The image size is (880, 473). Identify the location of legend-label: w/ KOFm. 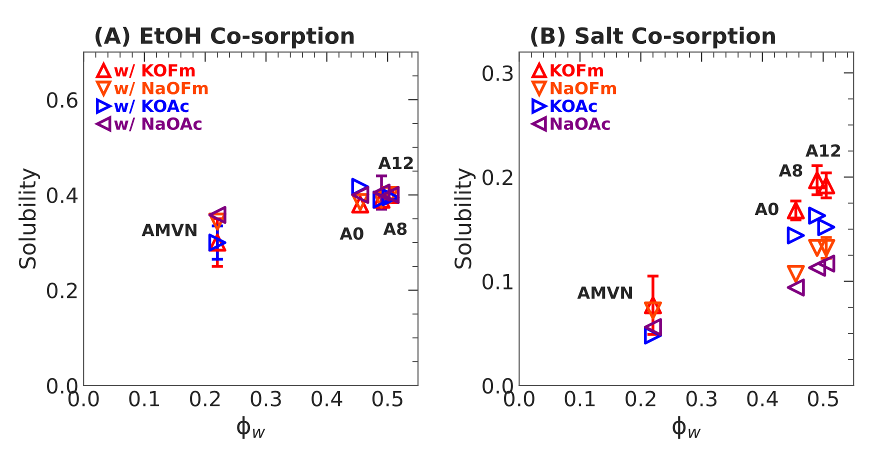
(154, 71).